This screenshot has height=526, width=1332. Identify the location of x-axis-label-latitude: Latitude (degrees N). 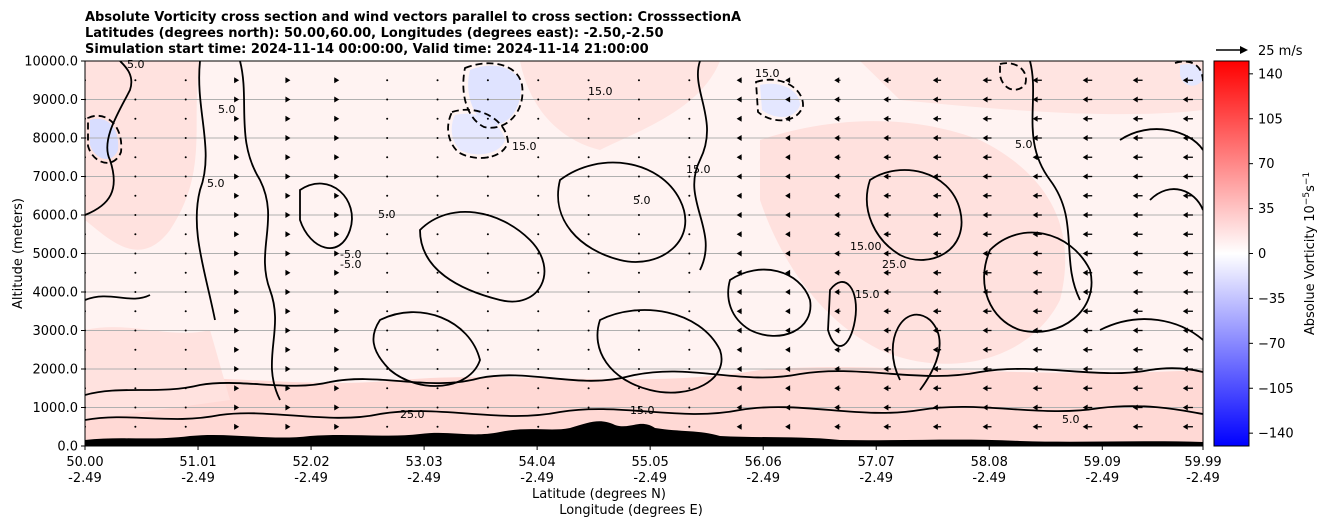
(599, 494).